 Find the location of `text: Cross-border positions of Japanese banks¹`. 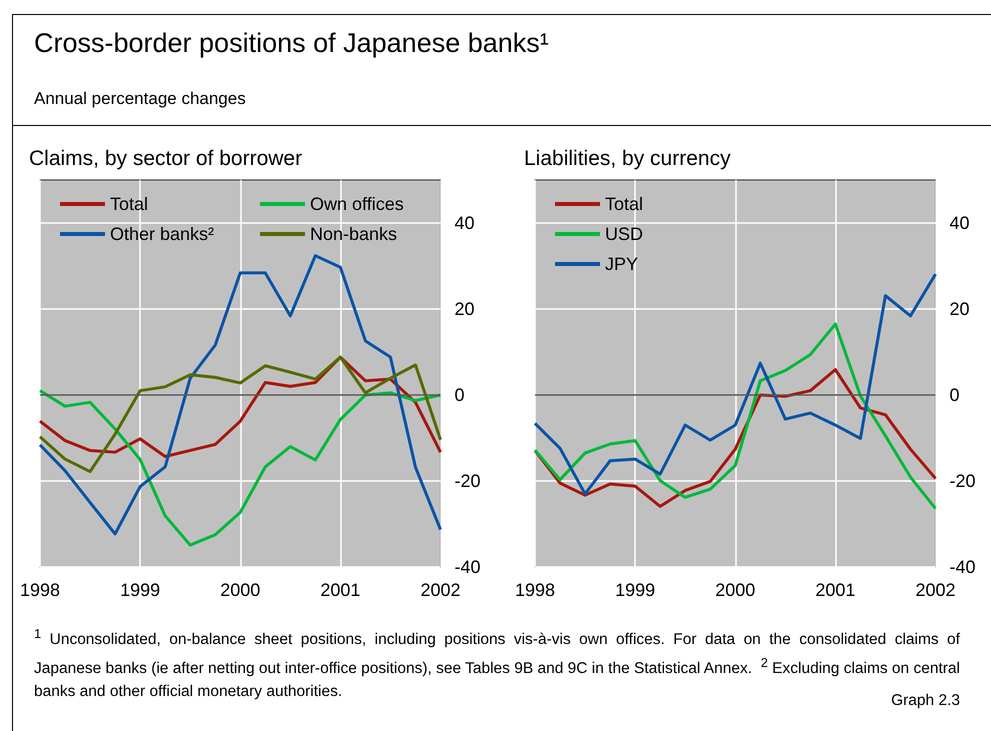

text: Cross-border positions of Japanese banks¹ is located at coordinates (291, 43).